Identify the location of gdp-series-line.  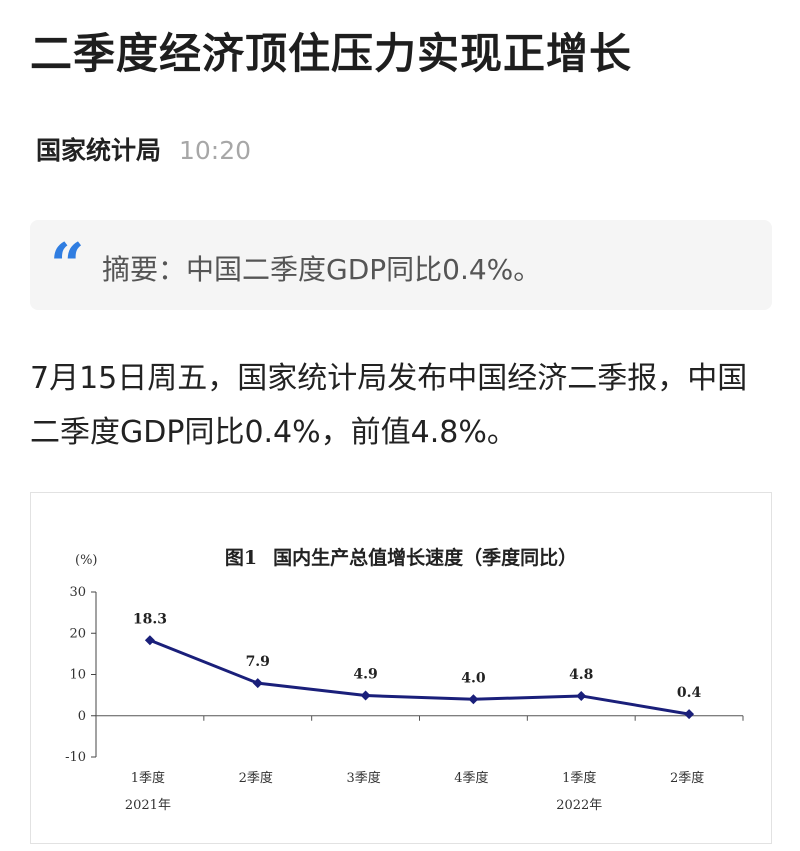
(419, 677).